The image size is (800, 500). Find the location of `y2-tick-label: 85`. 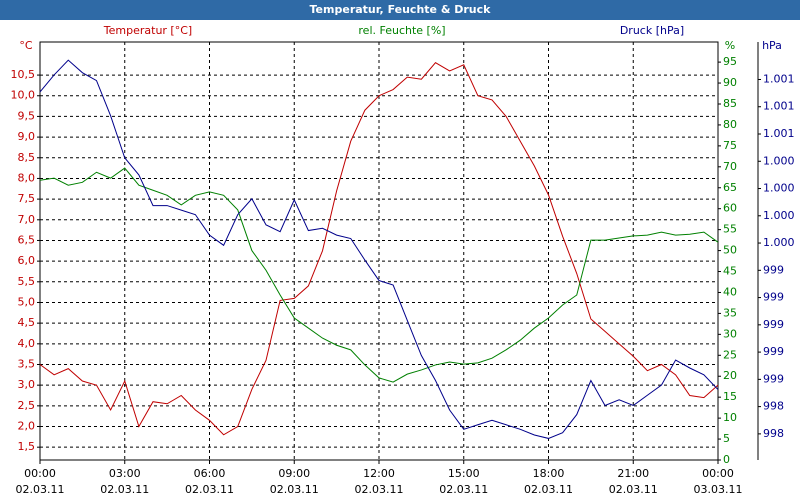

y2-tick-label: 85 is located at coordinates (730, 103).